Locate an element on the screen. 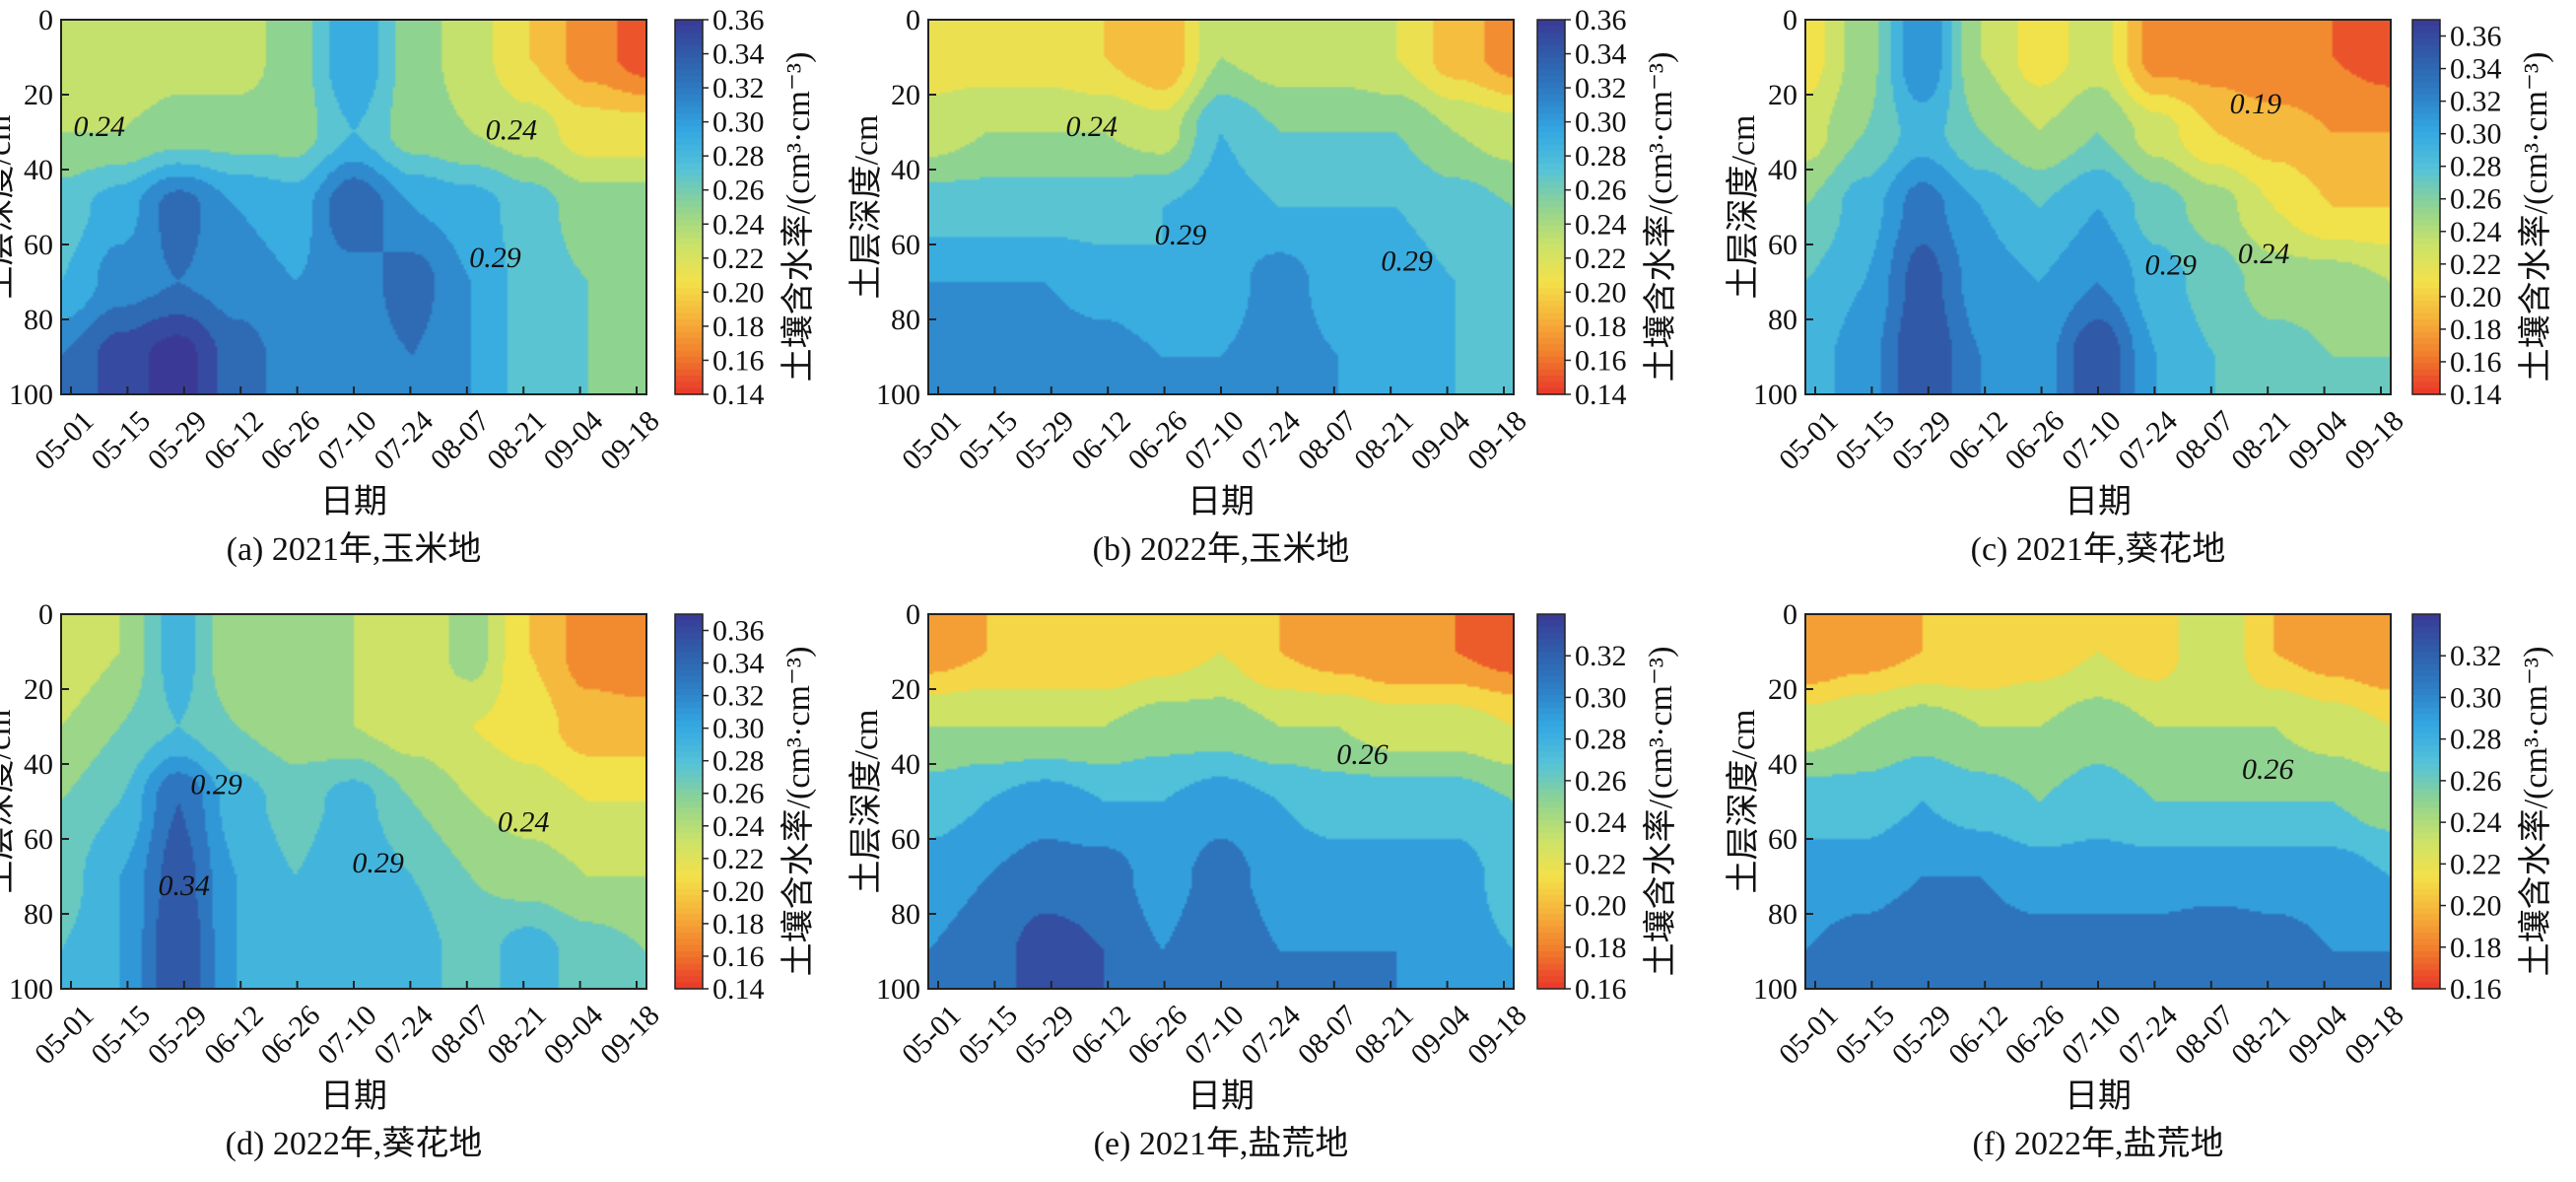  x-tick-label: 07-10 is located at coordinates (2092, 440).